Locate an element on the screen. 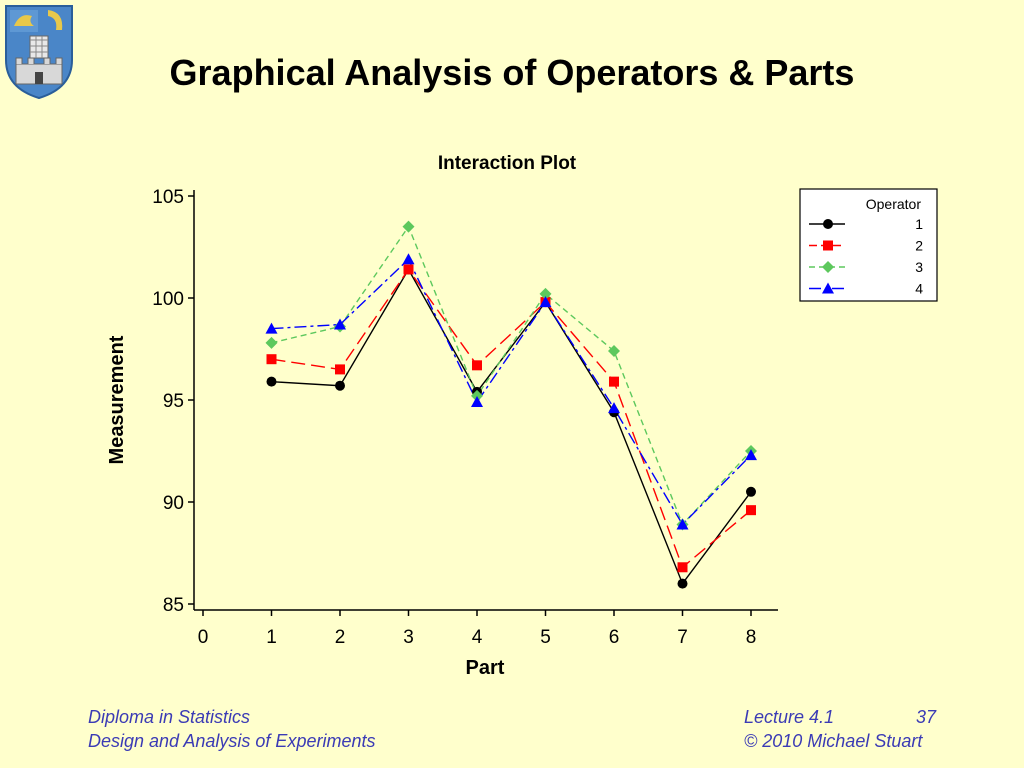  x-tick-label: 6 is located at coordinates (614, 637).